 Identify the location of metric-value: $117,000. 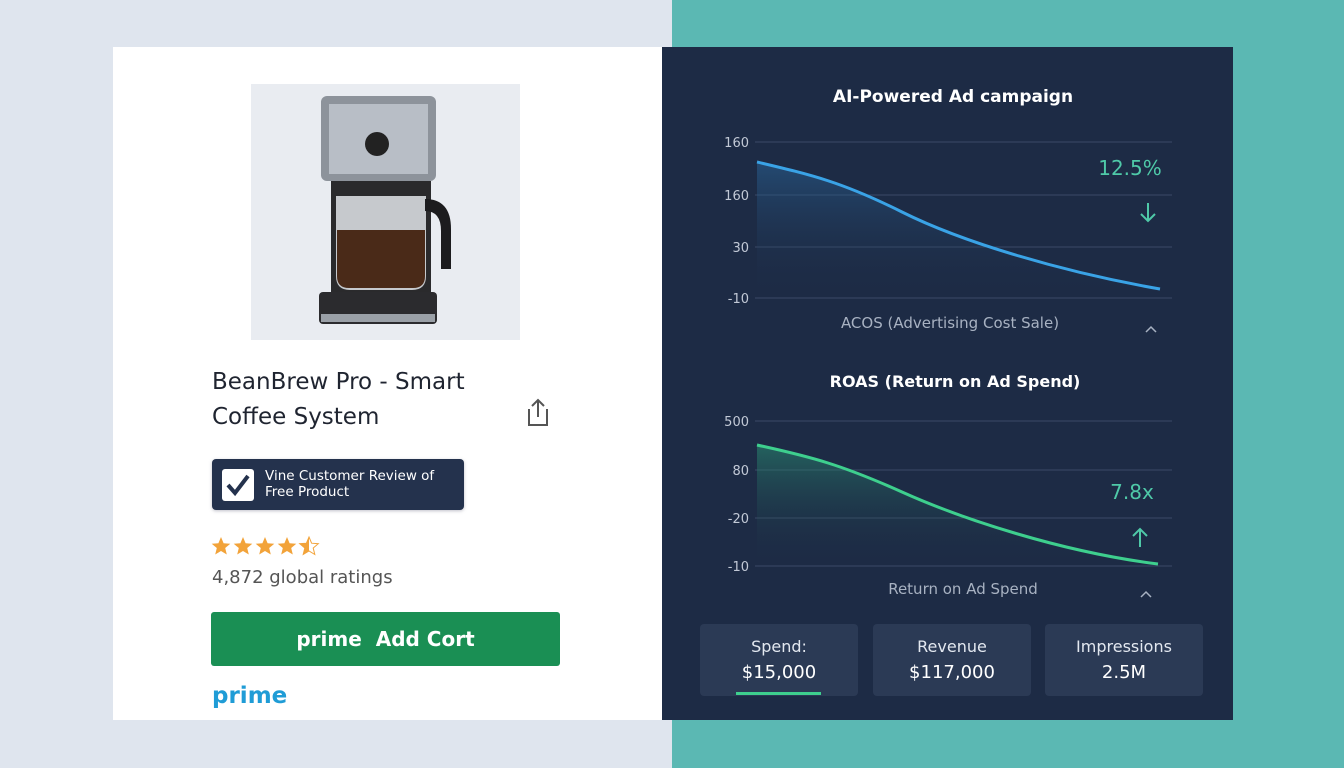
(952, 672).